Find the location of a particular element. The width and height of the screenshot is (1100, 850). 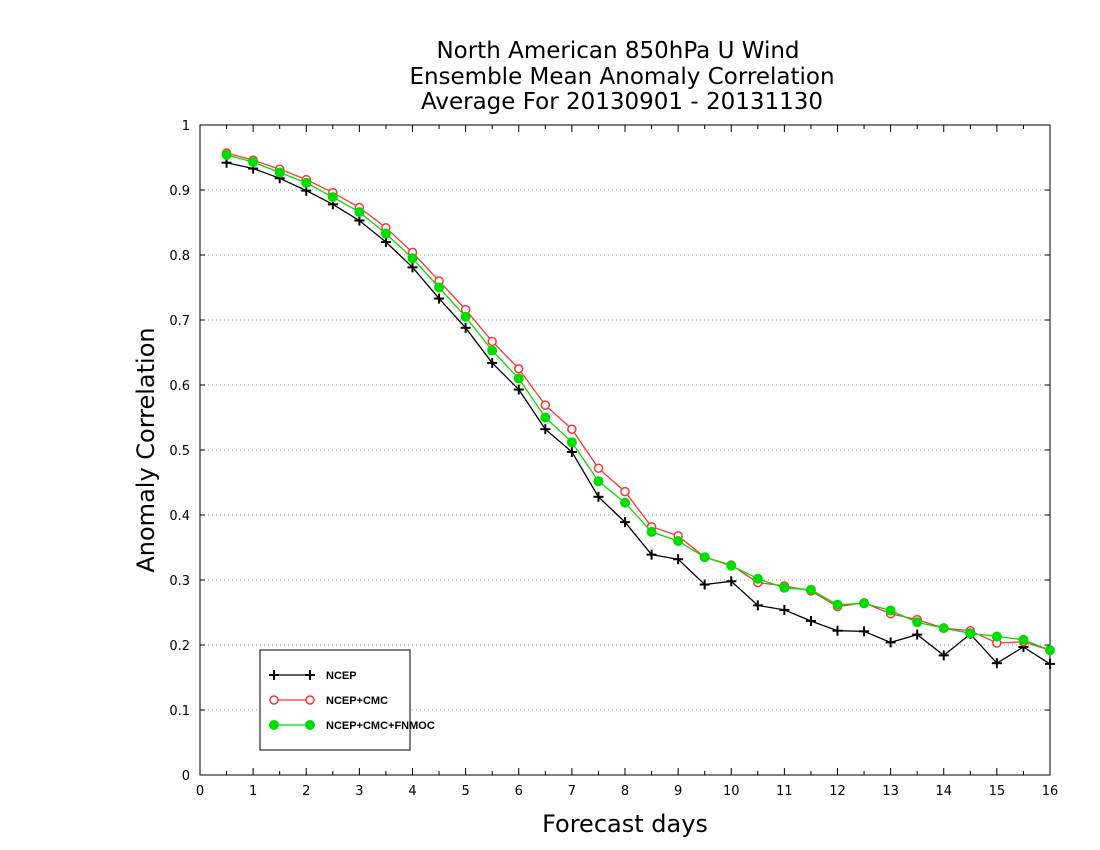

x-tick-label: 13 is located at coordinates (890, 791).